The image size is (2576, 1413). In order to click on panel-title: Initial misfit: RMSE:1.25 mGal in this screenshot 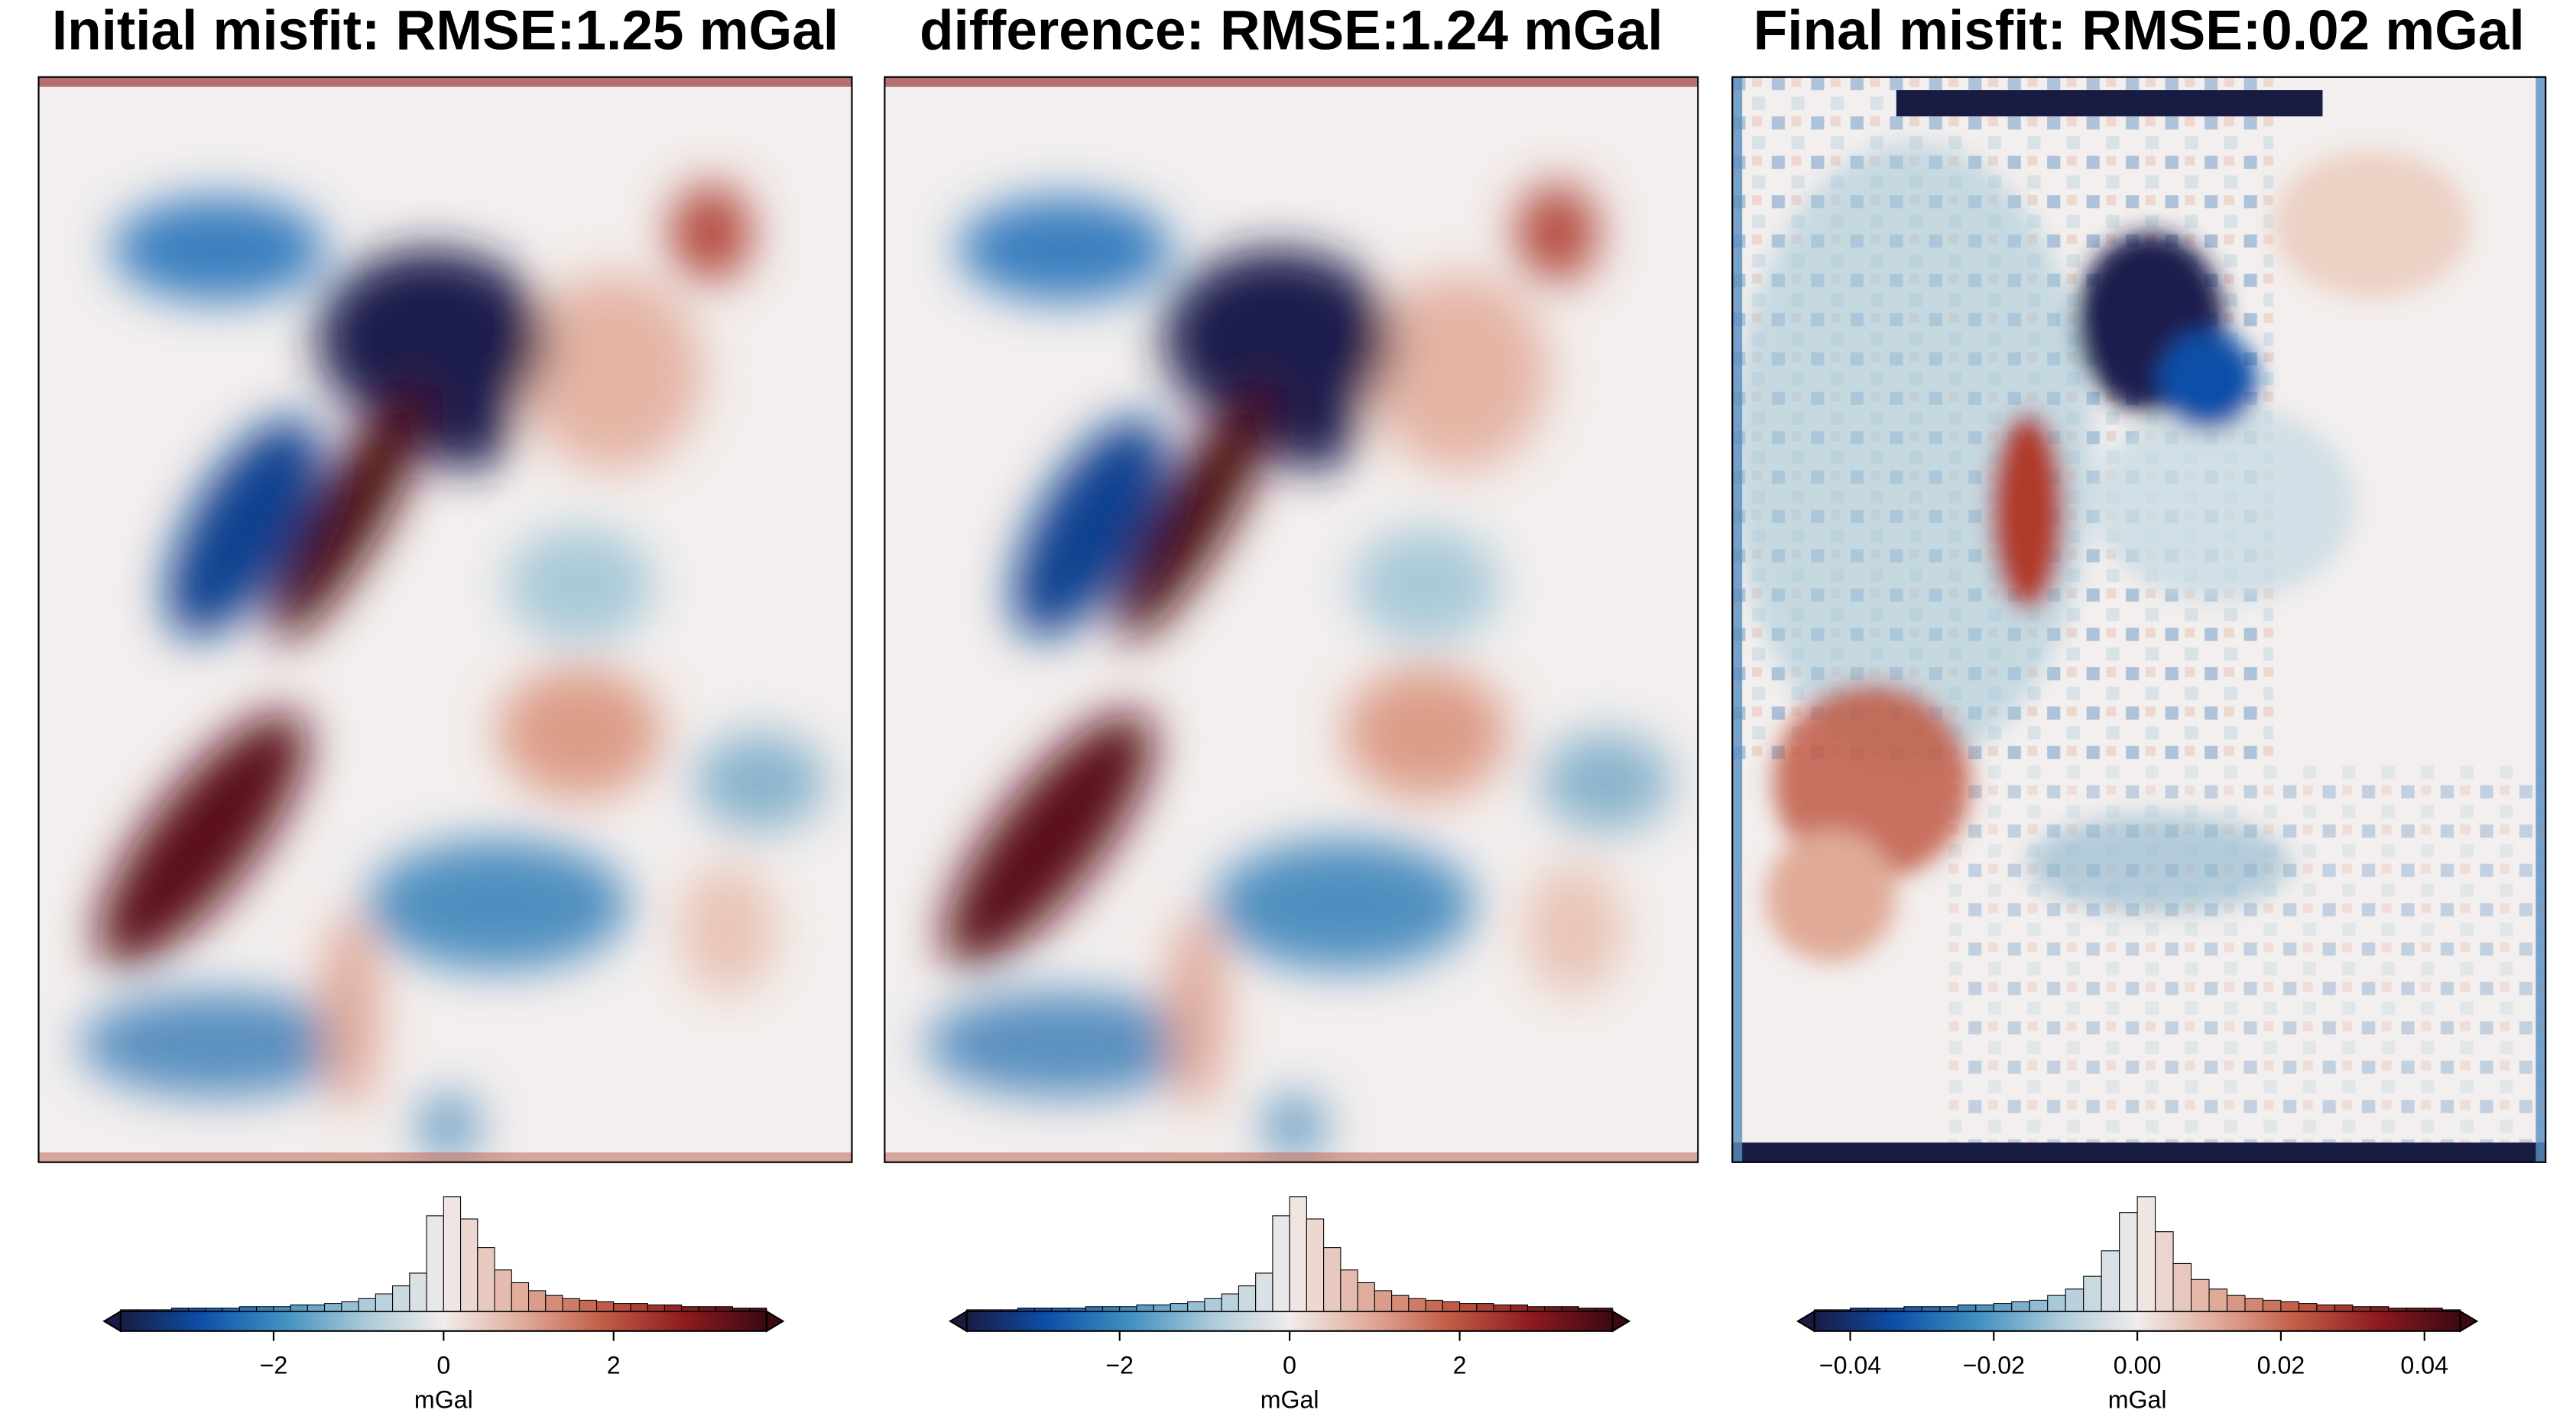, I will do `click(445, 31)`.